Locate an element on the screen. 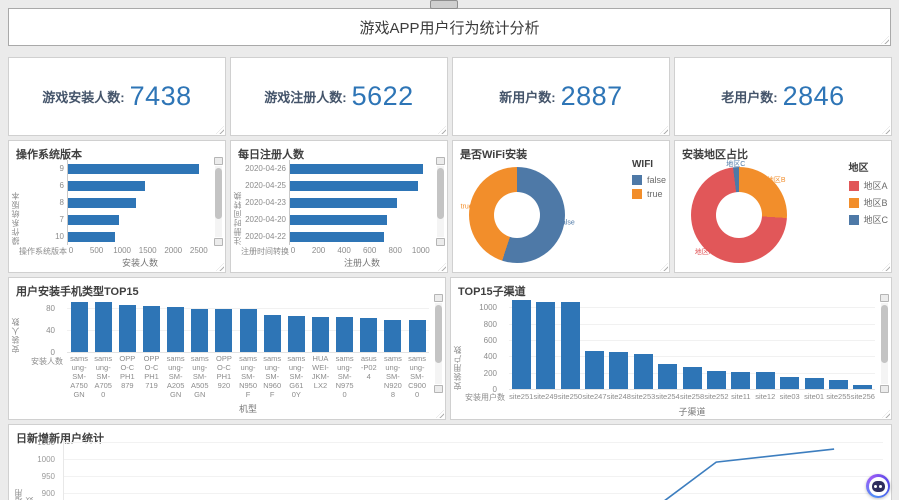  category-label: 8 is located at coordinates (61, 202).